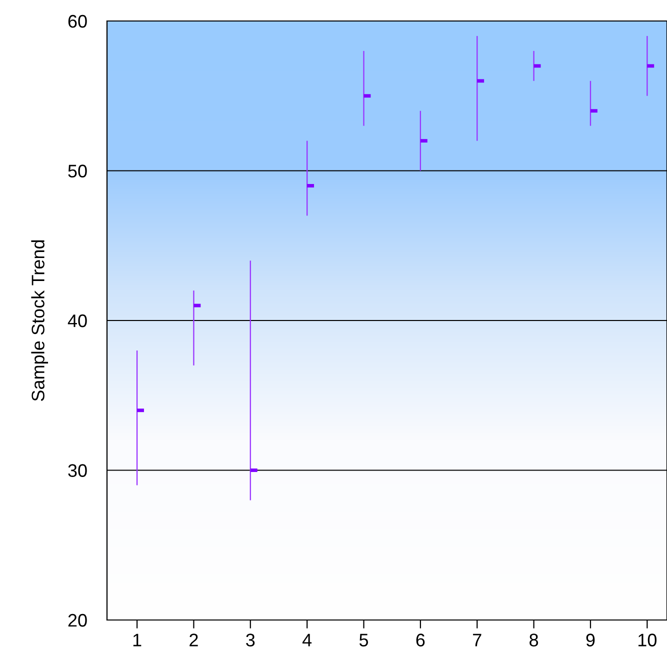 This screenshot has width=667, height=649. Describe the element at coordinates (590, 640) in the screenshot. I see `x-tick-label: 9` at that location.